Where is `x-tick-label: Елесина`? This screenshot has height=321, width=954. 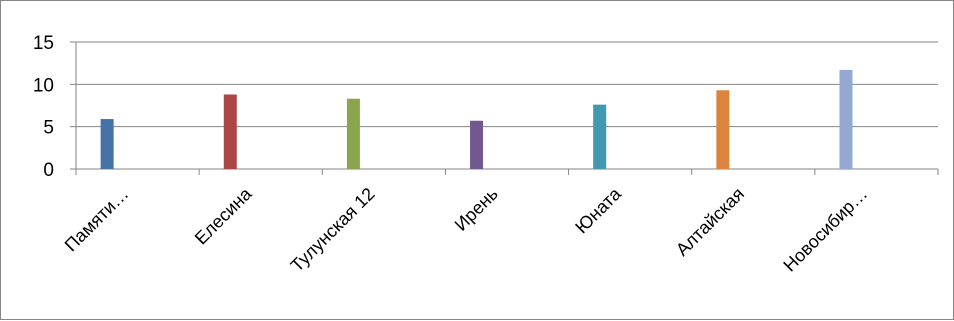 x-tick-label: Елесина is located at coordinates (223, 215).